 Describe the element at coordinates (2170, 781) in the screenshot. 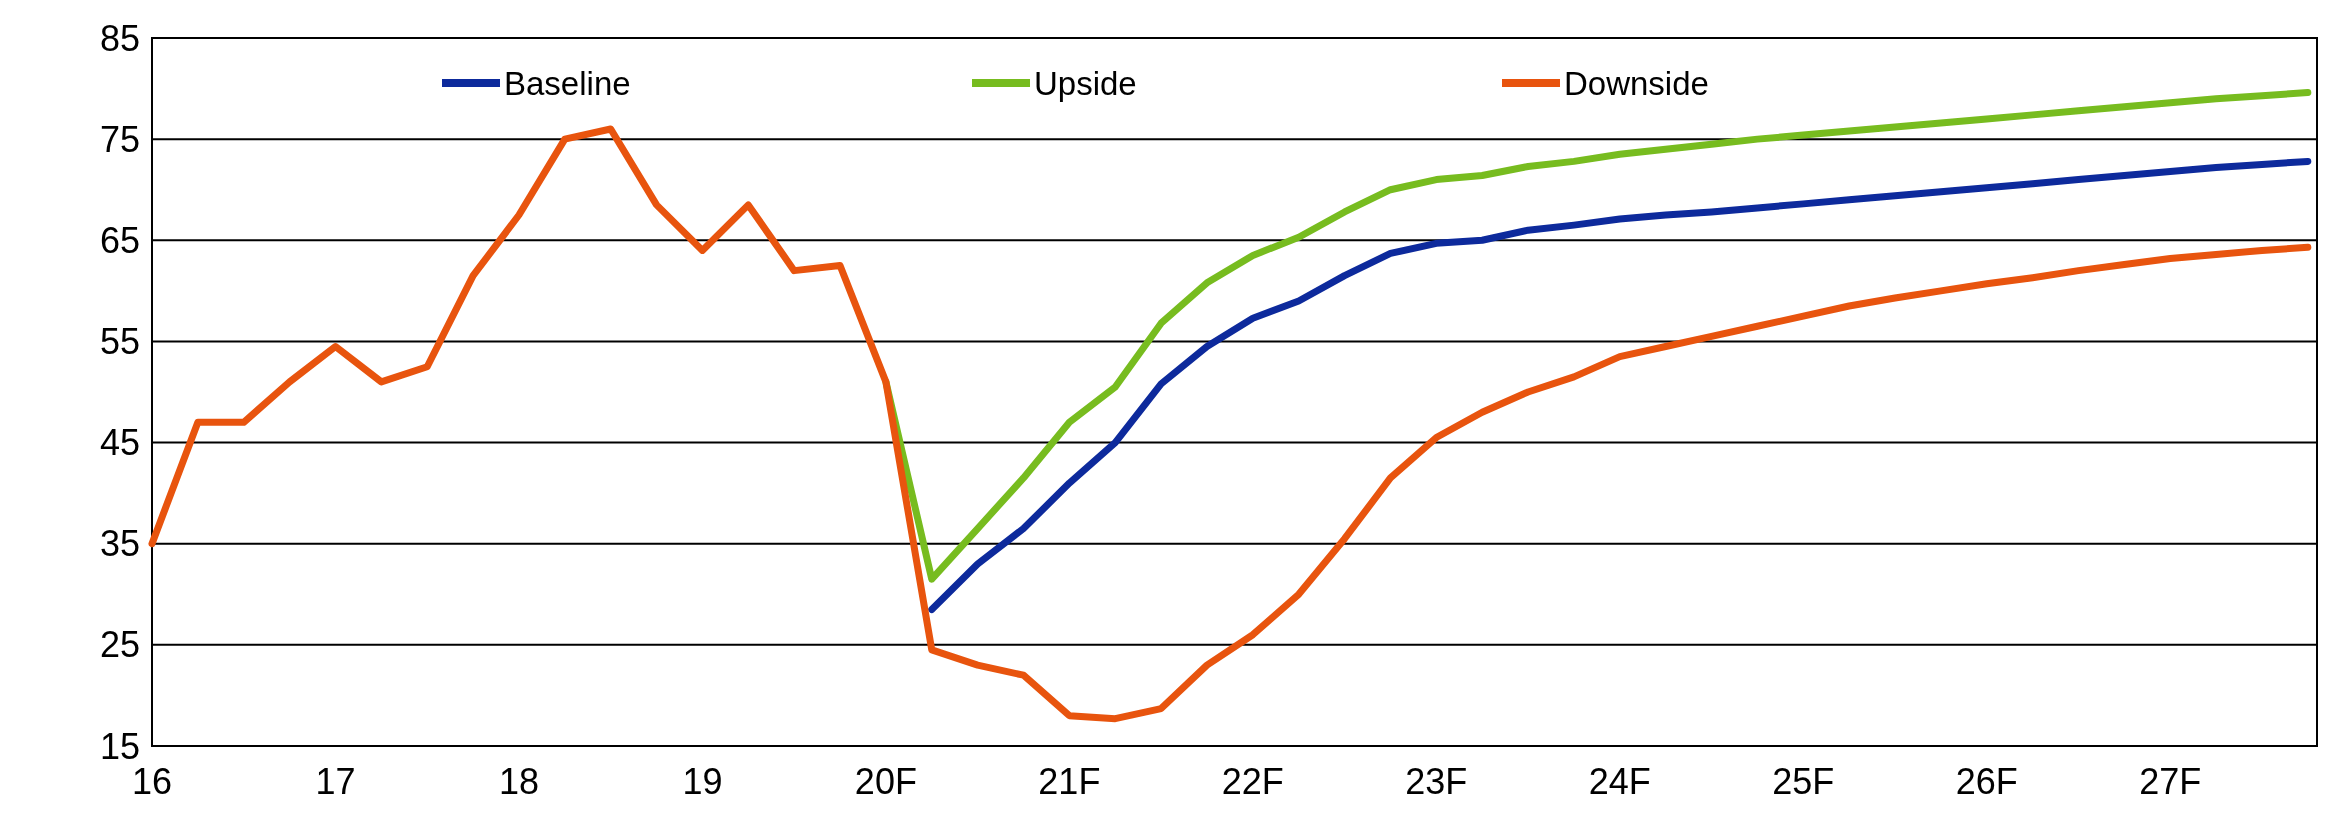

I see `x-tick-label: 27F` at that location.